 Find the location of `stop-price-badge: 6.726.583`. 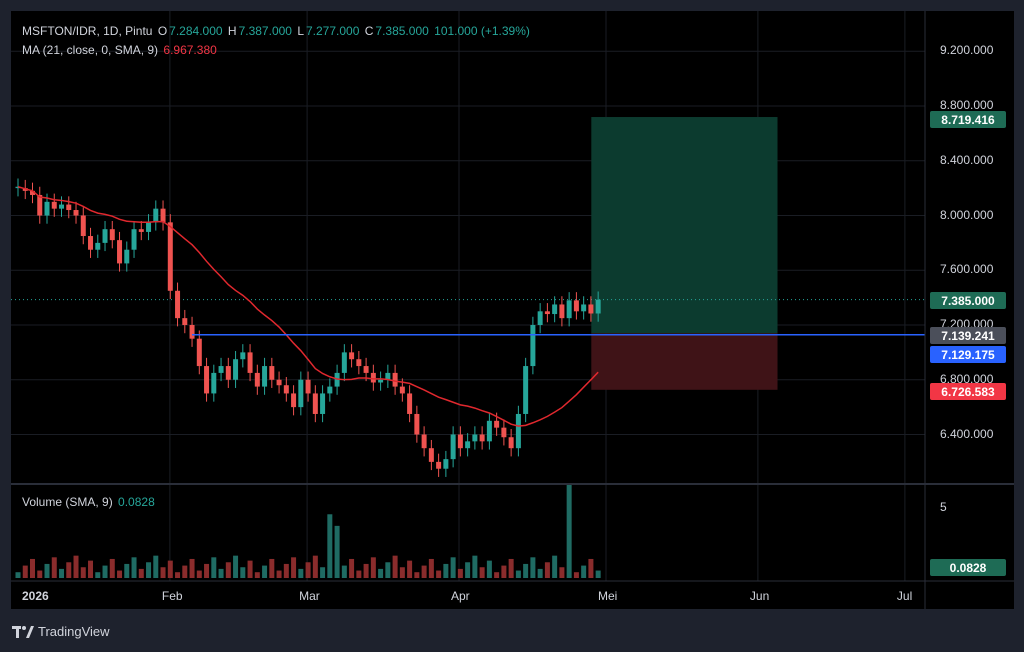

stop-price-badge: 6.726.583 is located at coordinates (968, 391).